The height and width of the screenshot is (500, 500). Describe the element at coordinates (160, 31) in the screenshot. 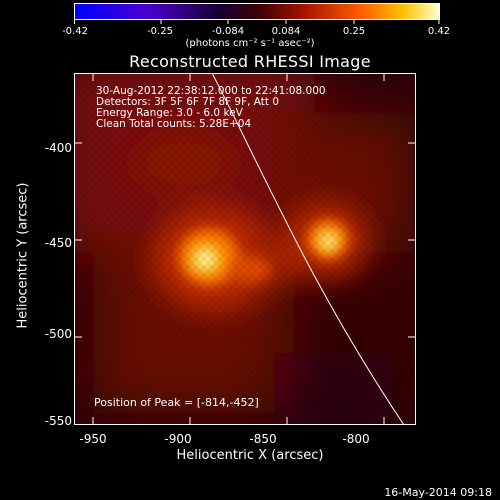

I see `colorbar-tick: -0.25` at that location.